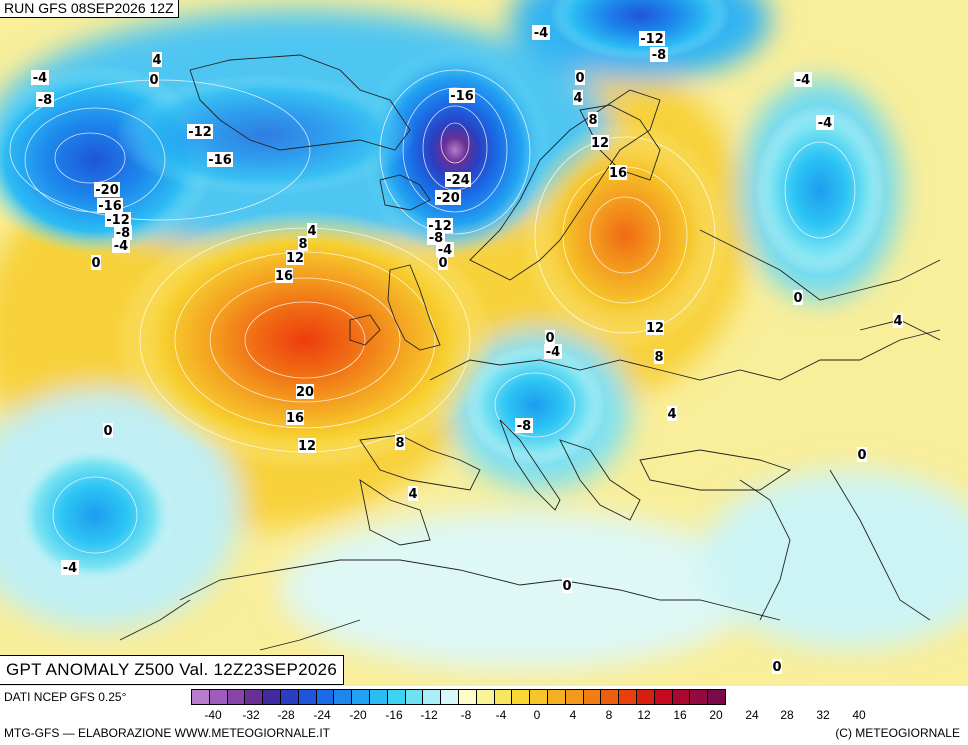  I want to click on colorbar-tick: 24, so click(752, 715).